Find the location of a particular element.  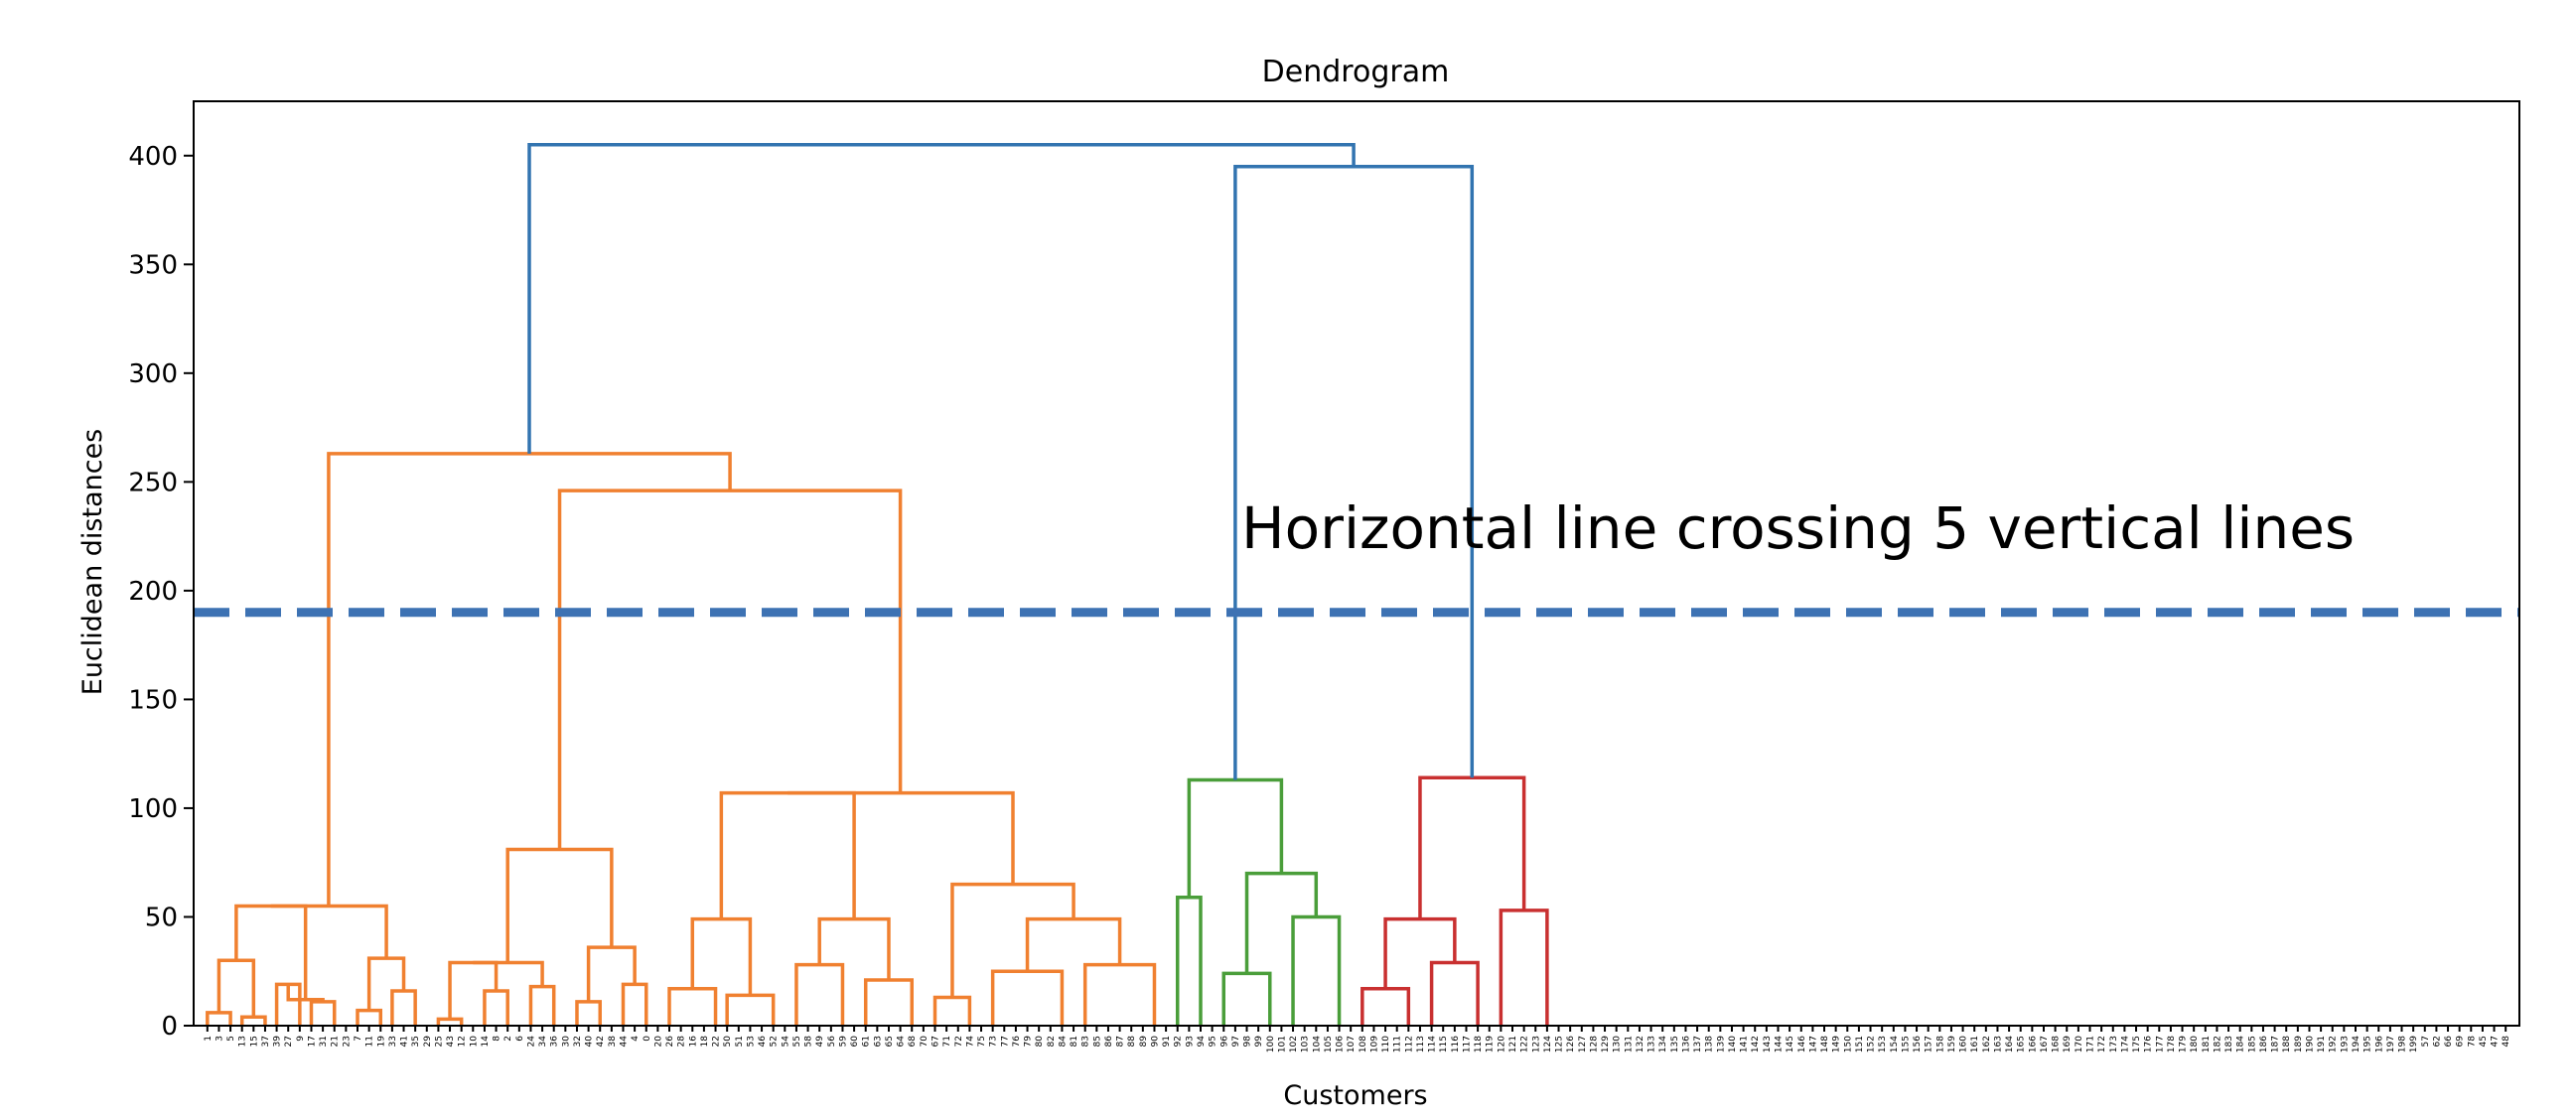

leaf-label: 78 is located at coordinates (2472, 1042).